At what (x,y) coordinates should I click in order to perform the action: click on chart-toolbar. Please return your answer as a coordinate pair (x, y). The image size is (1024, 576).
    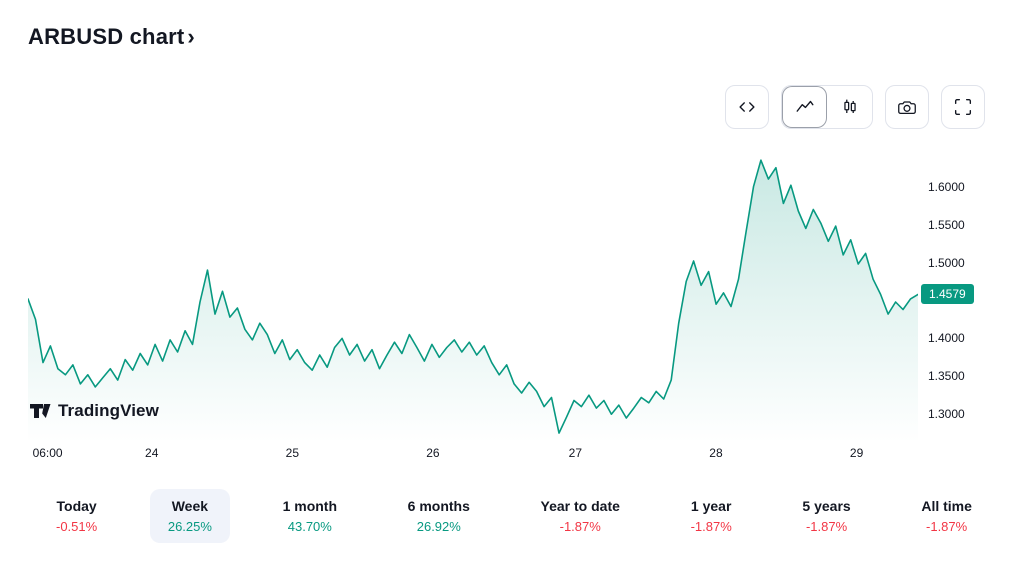
    Looking at the image, I should click on (855, 107).